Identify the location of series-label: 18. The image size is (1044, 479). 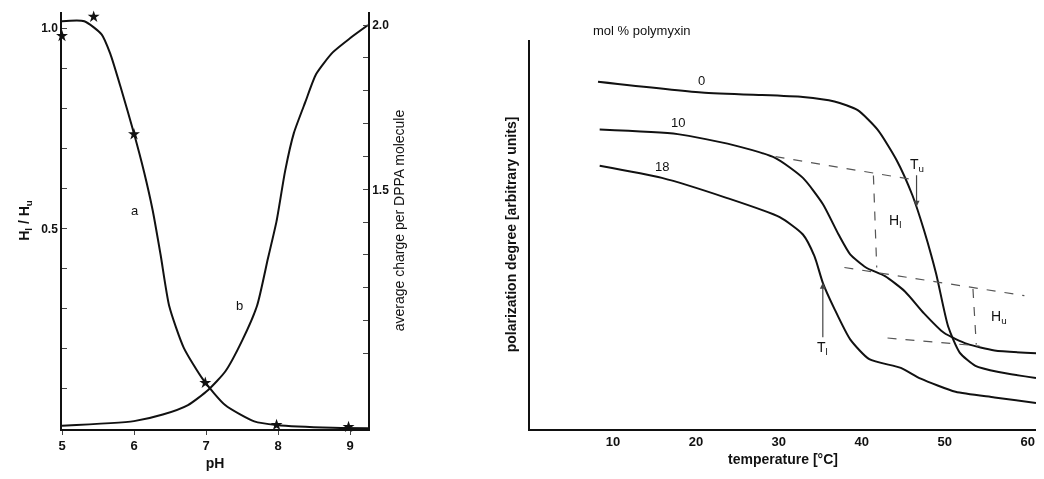
(662, 166).